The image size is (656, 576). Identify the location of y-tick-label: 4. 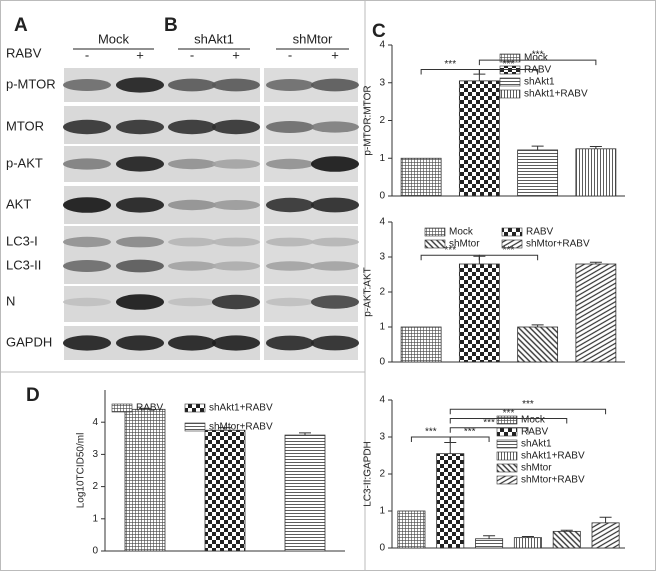
(382, 222).